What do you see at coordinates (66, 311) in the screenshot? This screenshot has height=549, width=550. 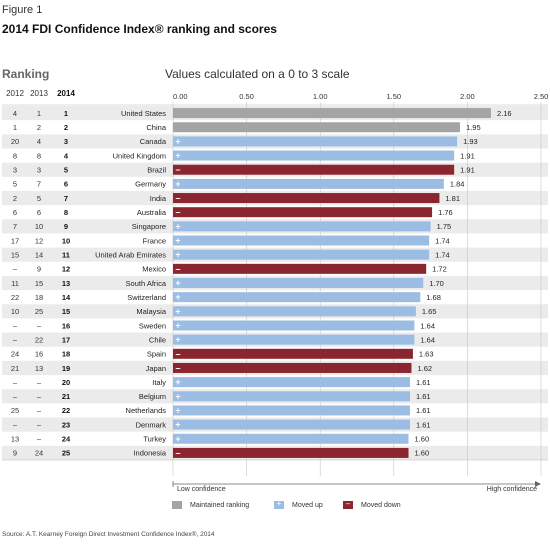 I see `rank-2014: 15` at bounding box center [66, 311].